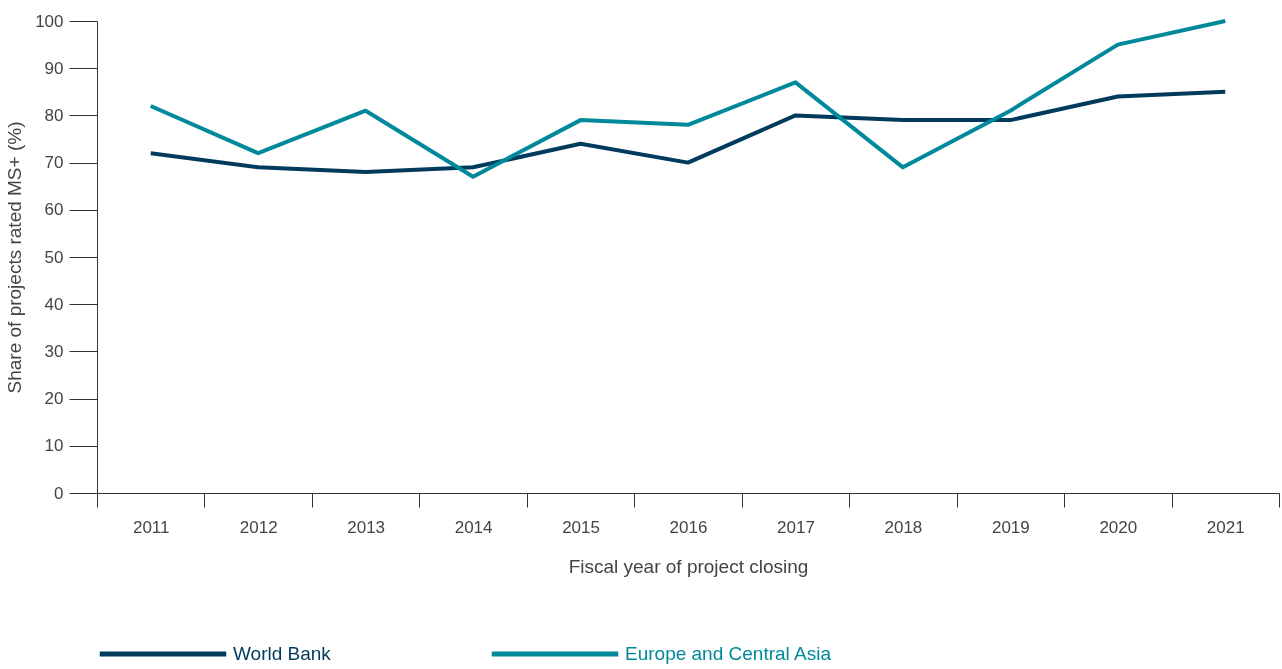 This screenshot has width=1282, height=669. Describe the element at coordinates (473, 527) in the screenshot. I see `x-tick-label: 2014` at that location.